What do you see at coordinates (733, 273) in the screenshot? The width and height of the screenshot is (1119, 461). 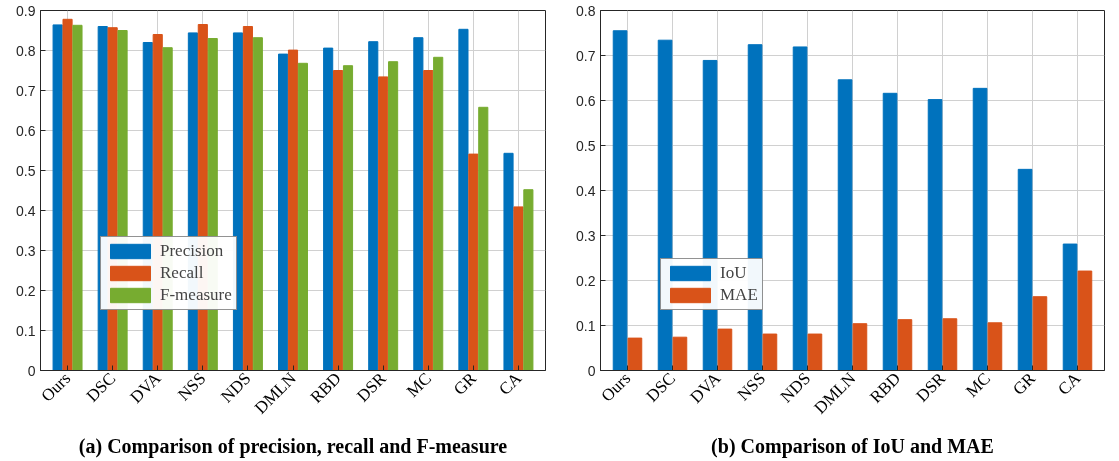 I see `legend-label: IoU` at bounding box center [733, 273].